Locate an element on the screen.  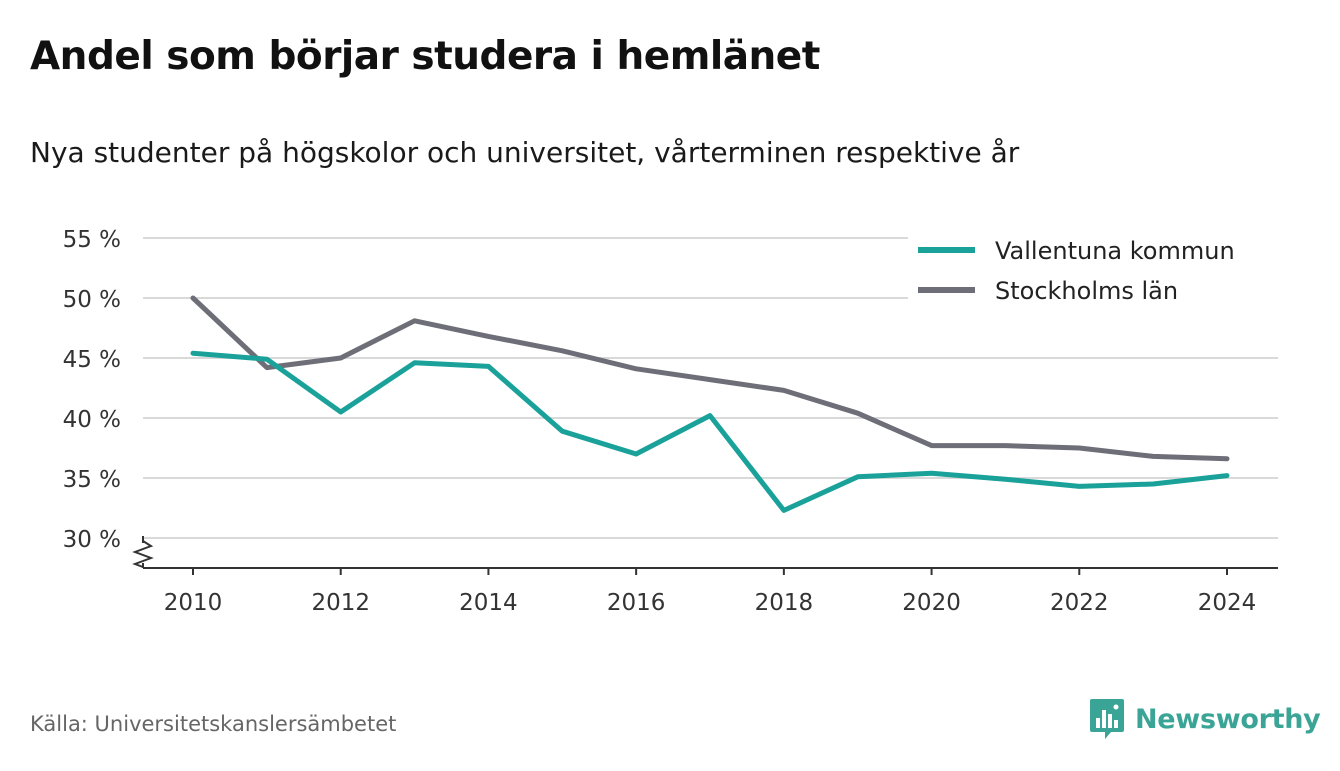
legend-background is located at coordinates (1094, 268).